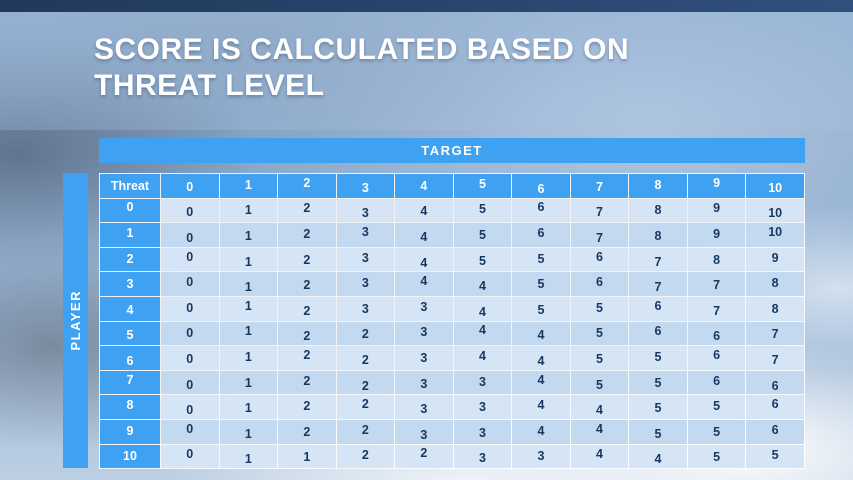  Describe the element at coordinates (426, 6) in the screenshot. I see `top-accent-bar` at that location.